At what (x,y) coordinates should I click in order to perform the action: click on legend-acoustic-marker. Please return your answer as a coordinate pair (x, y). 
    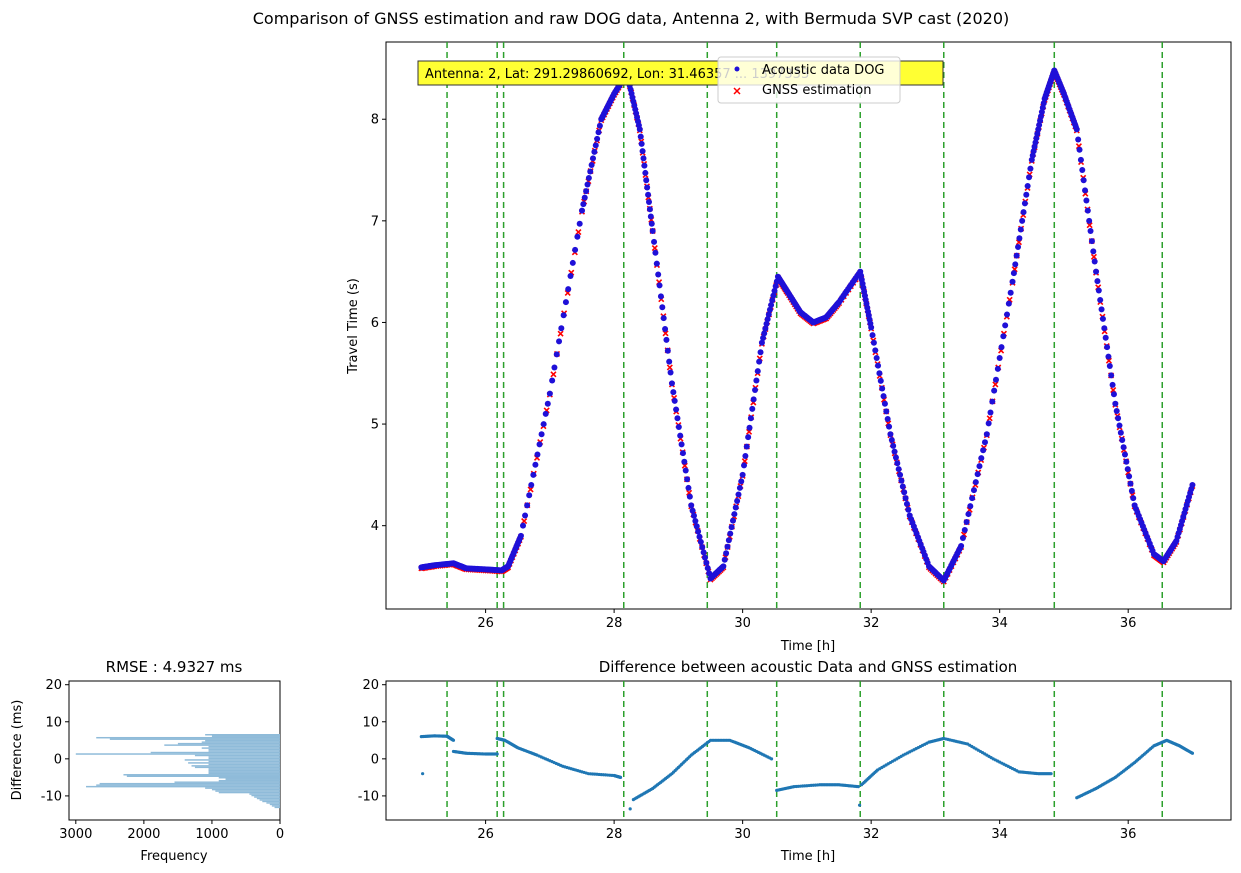
    Looking at the image, I should click on (737, 69).